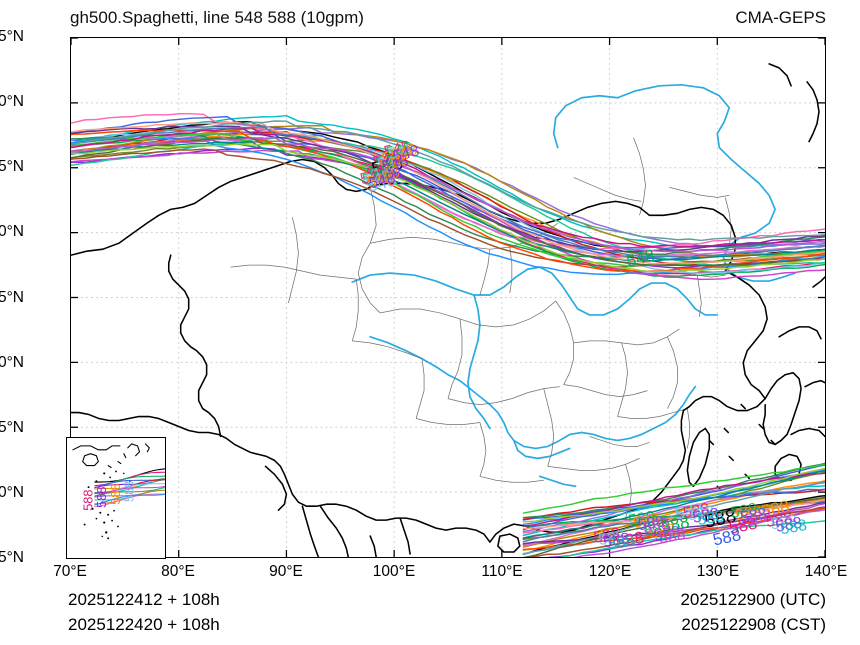 Image resolution: width=860 pixels, height=645 pixels. I want to click on y-tick-label: 35°N, so click(12, 297).